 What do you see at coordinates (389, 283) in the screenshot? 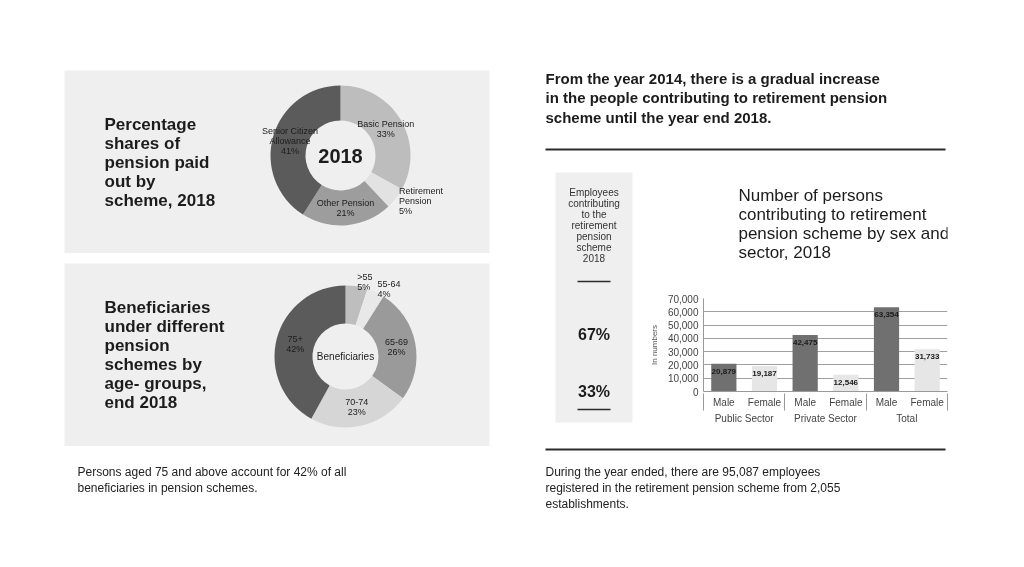
I see `slice-label: 55-64` at bounding box center [389, 283].